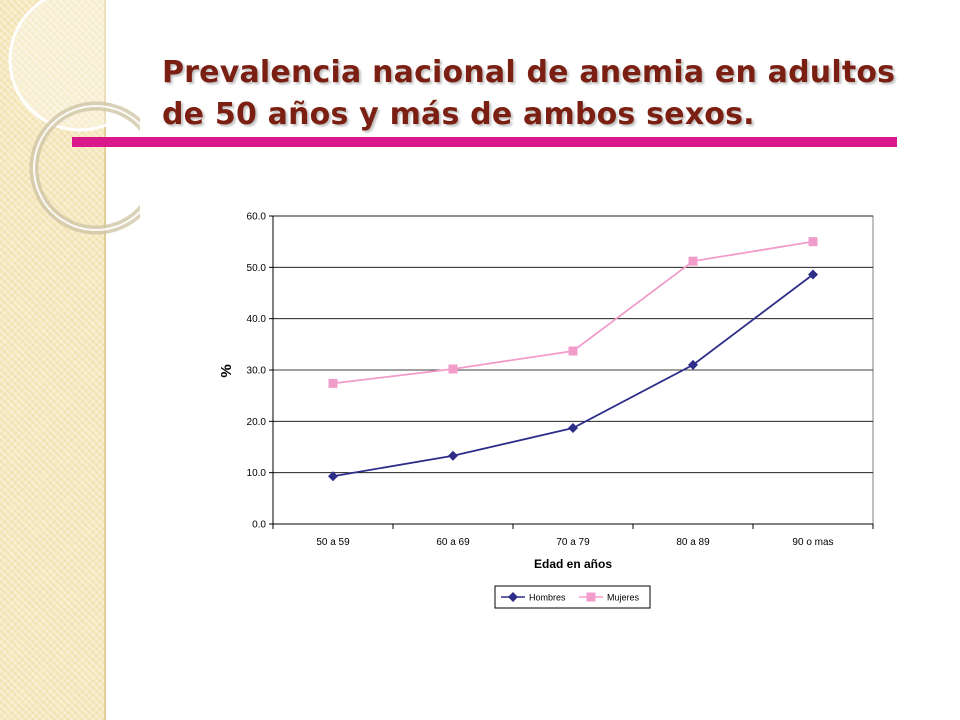  I want to click on title-underline-rule, so click(484, 142).